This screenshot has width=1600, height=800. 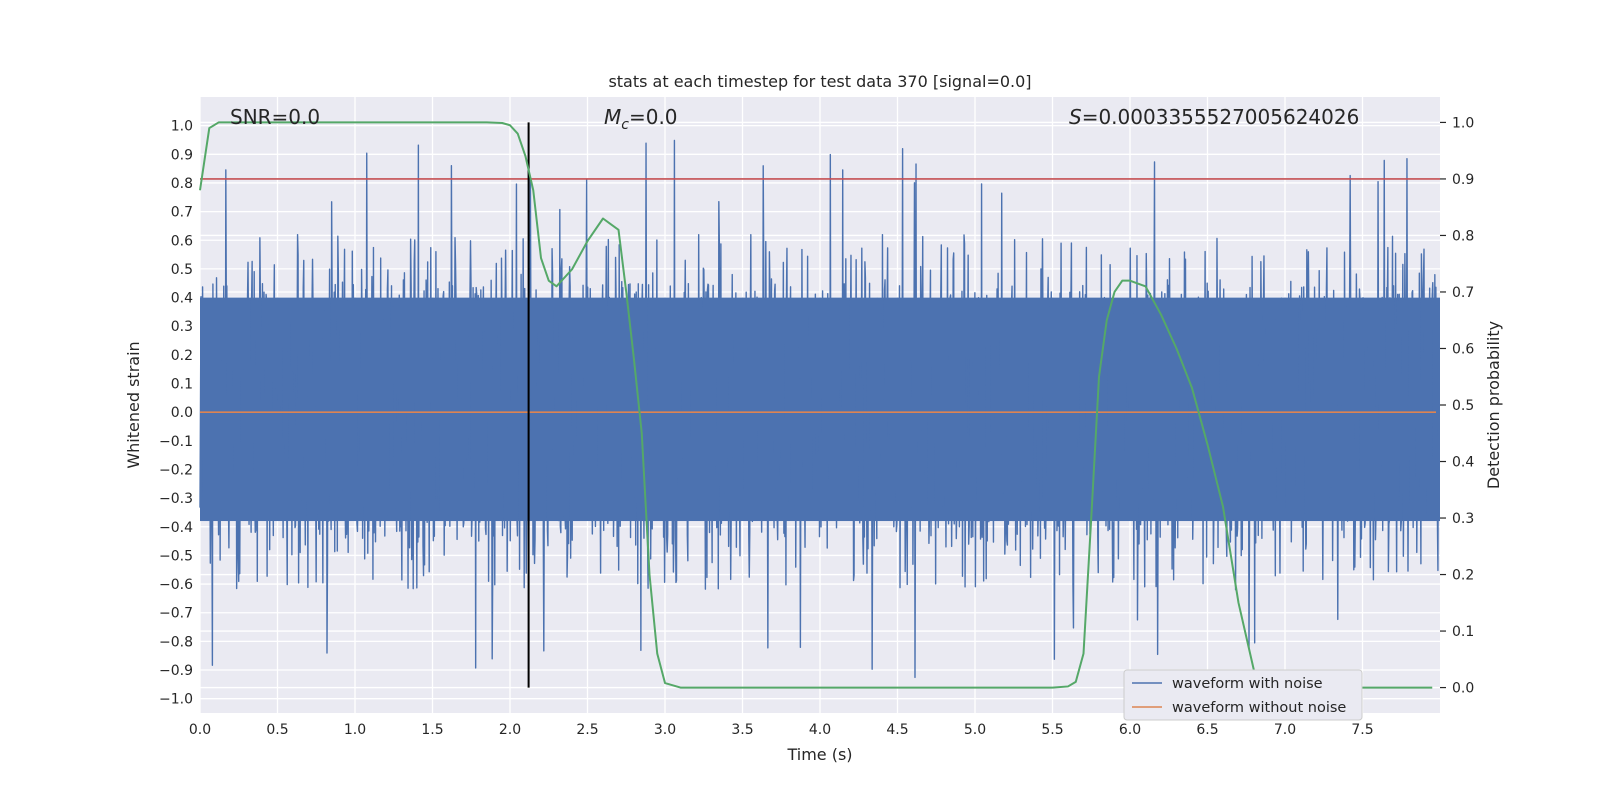 I want to click on x-tick-label: 7.5, so click(x=1362, y=730).